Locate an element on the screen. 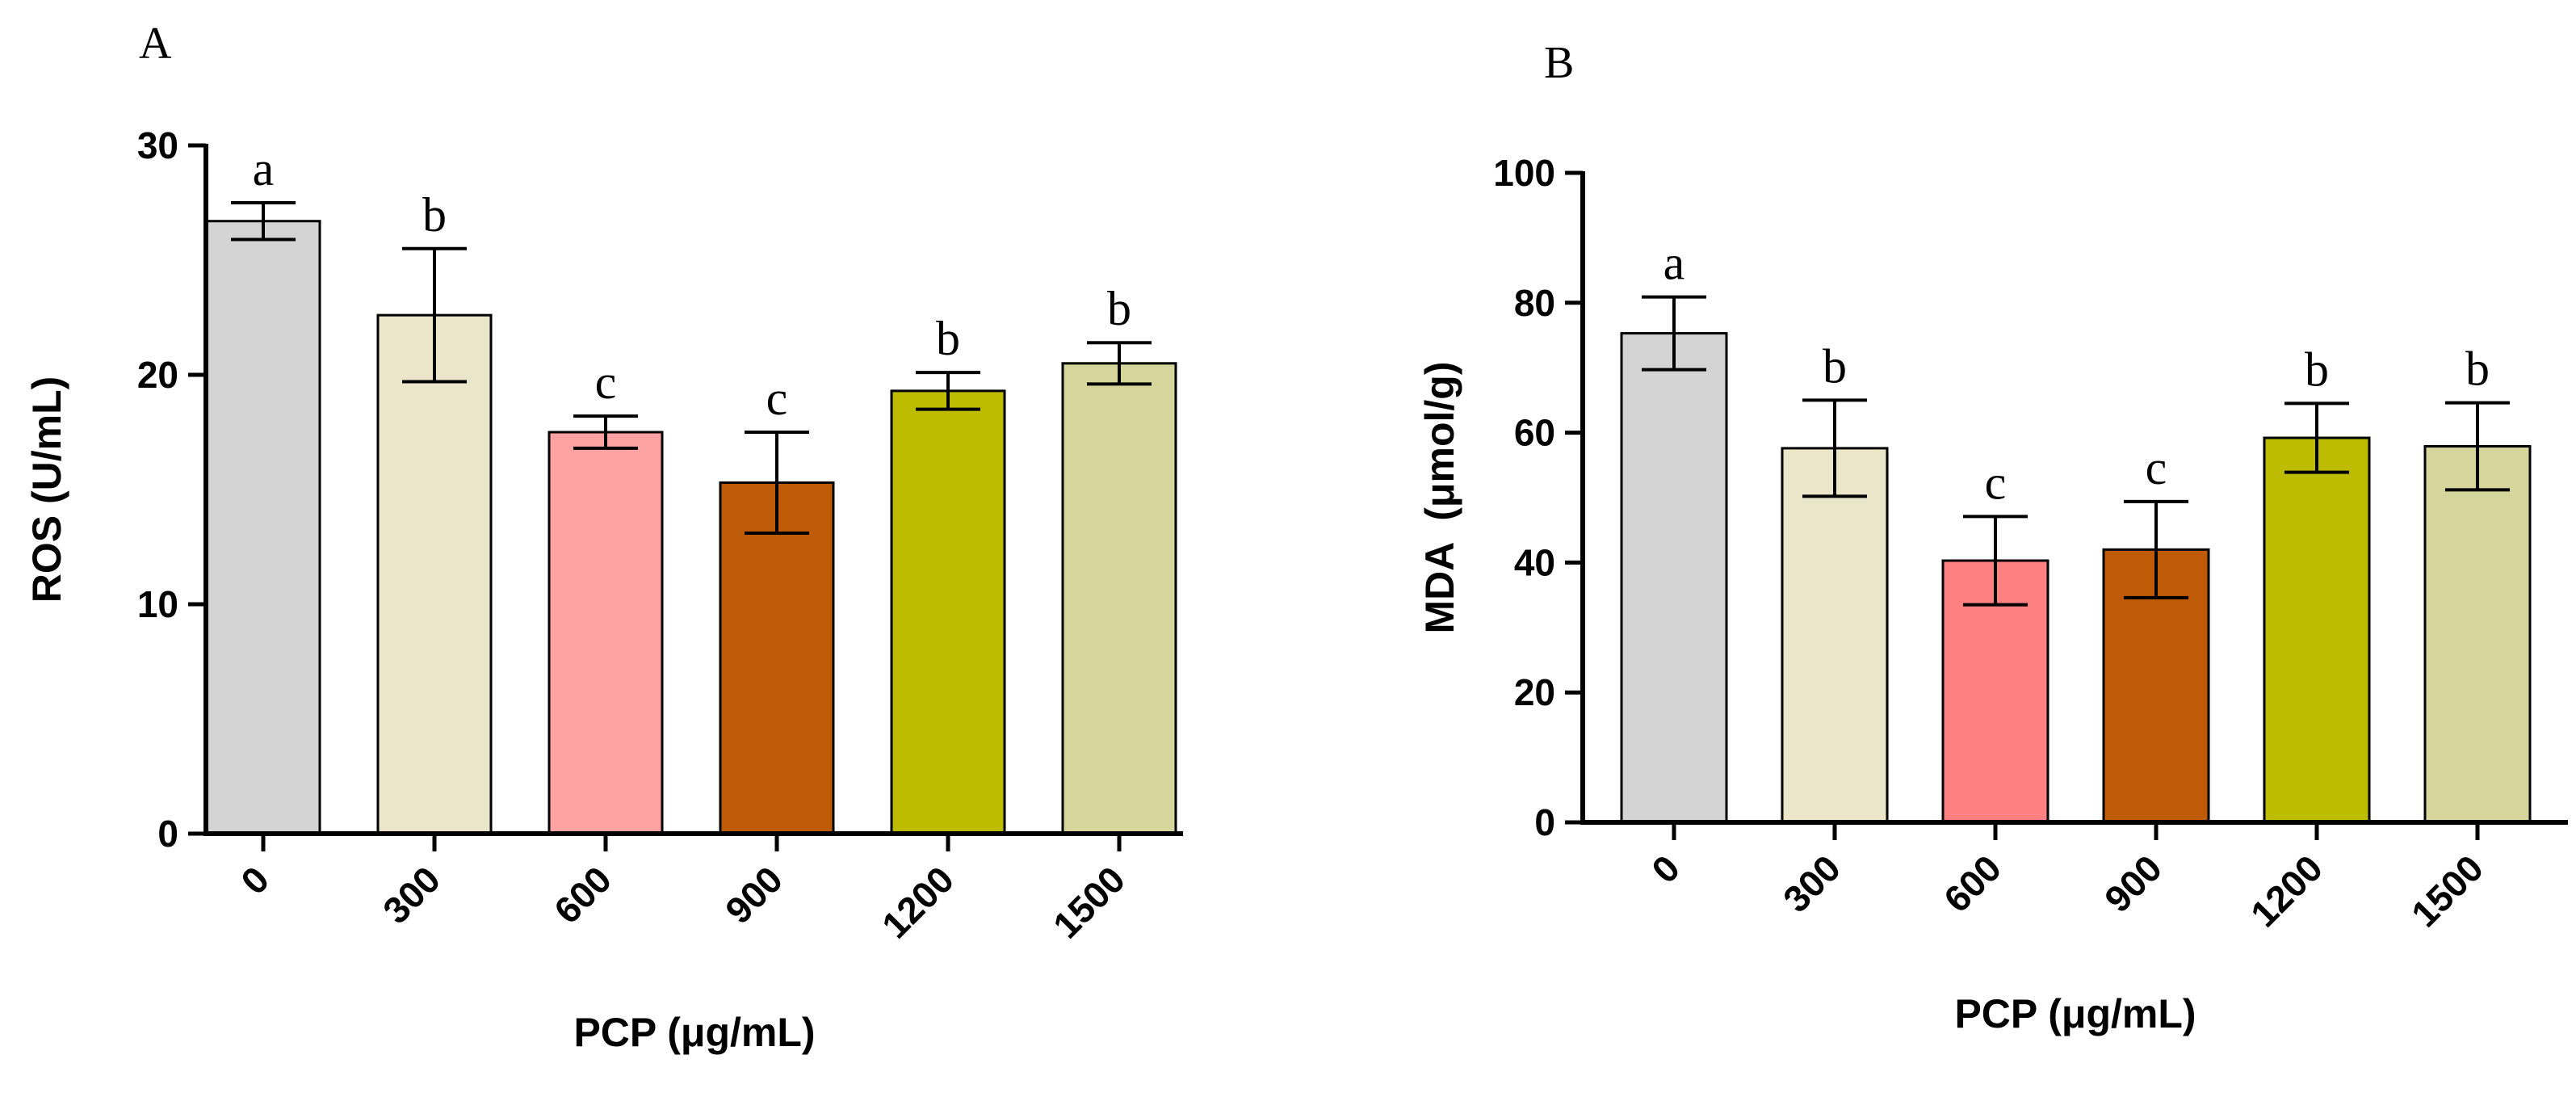 This screenshot has height=1097, width=2576. b-x-tick-label-600: 600 is located at coordinates (1972, 883).